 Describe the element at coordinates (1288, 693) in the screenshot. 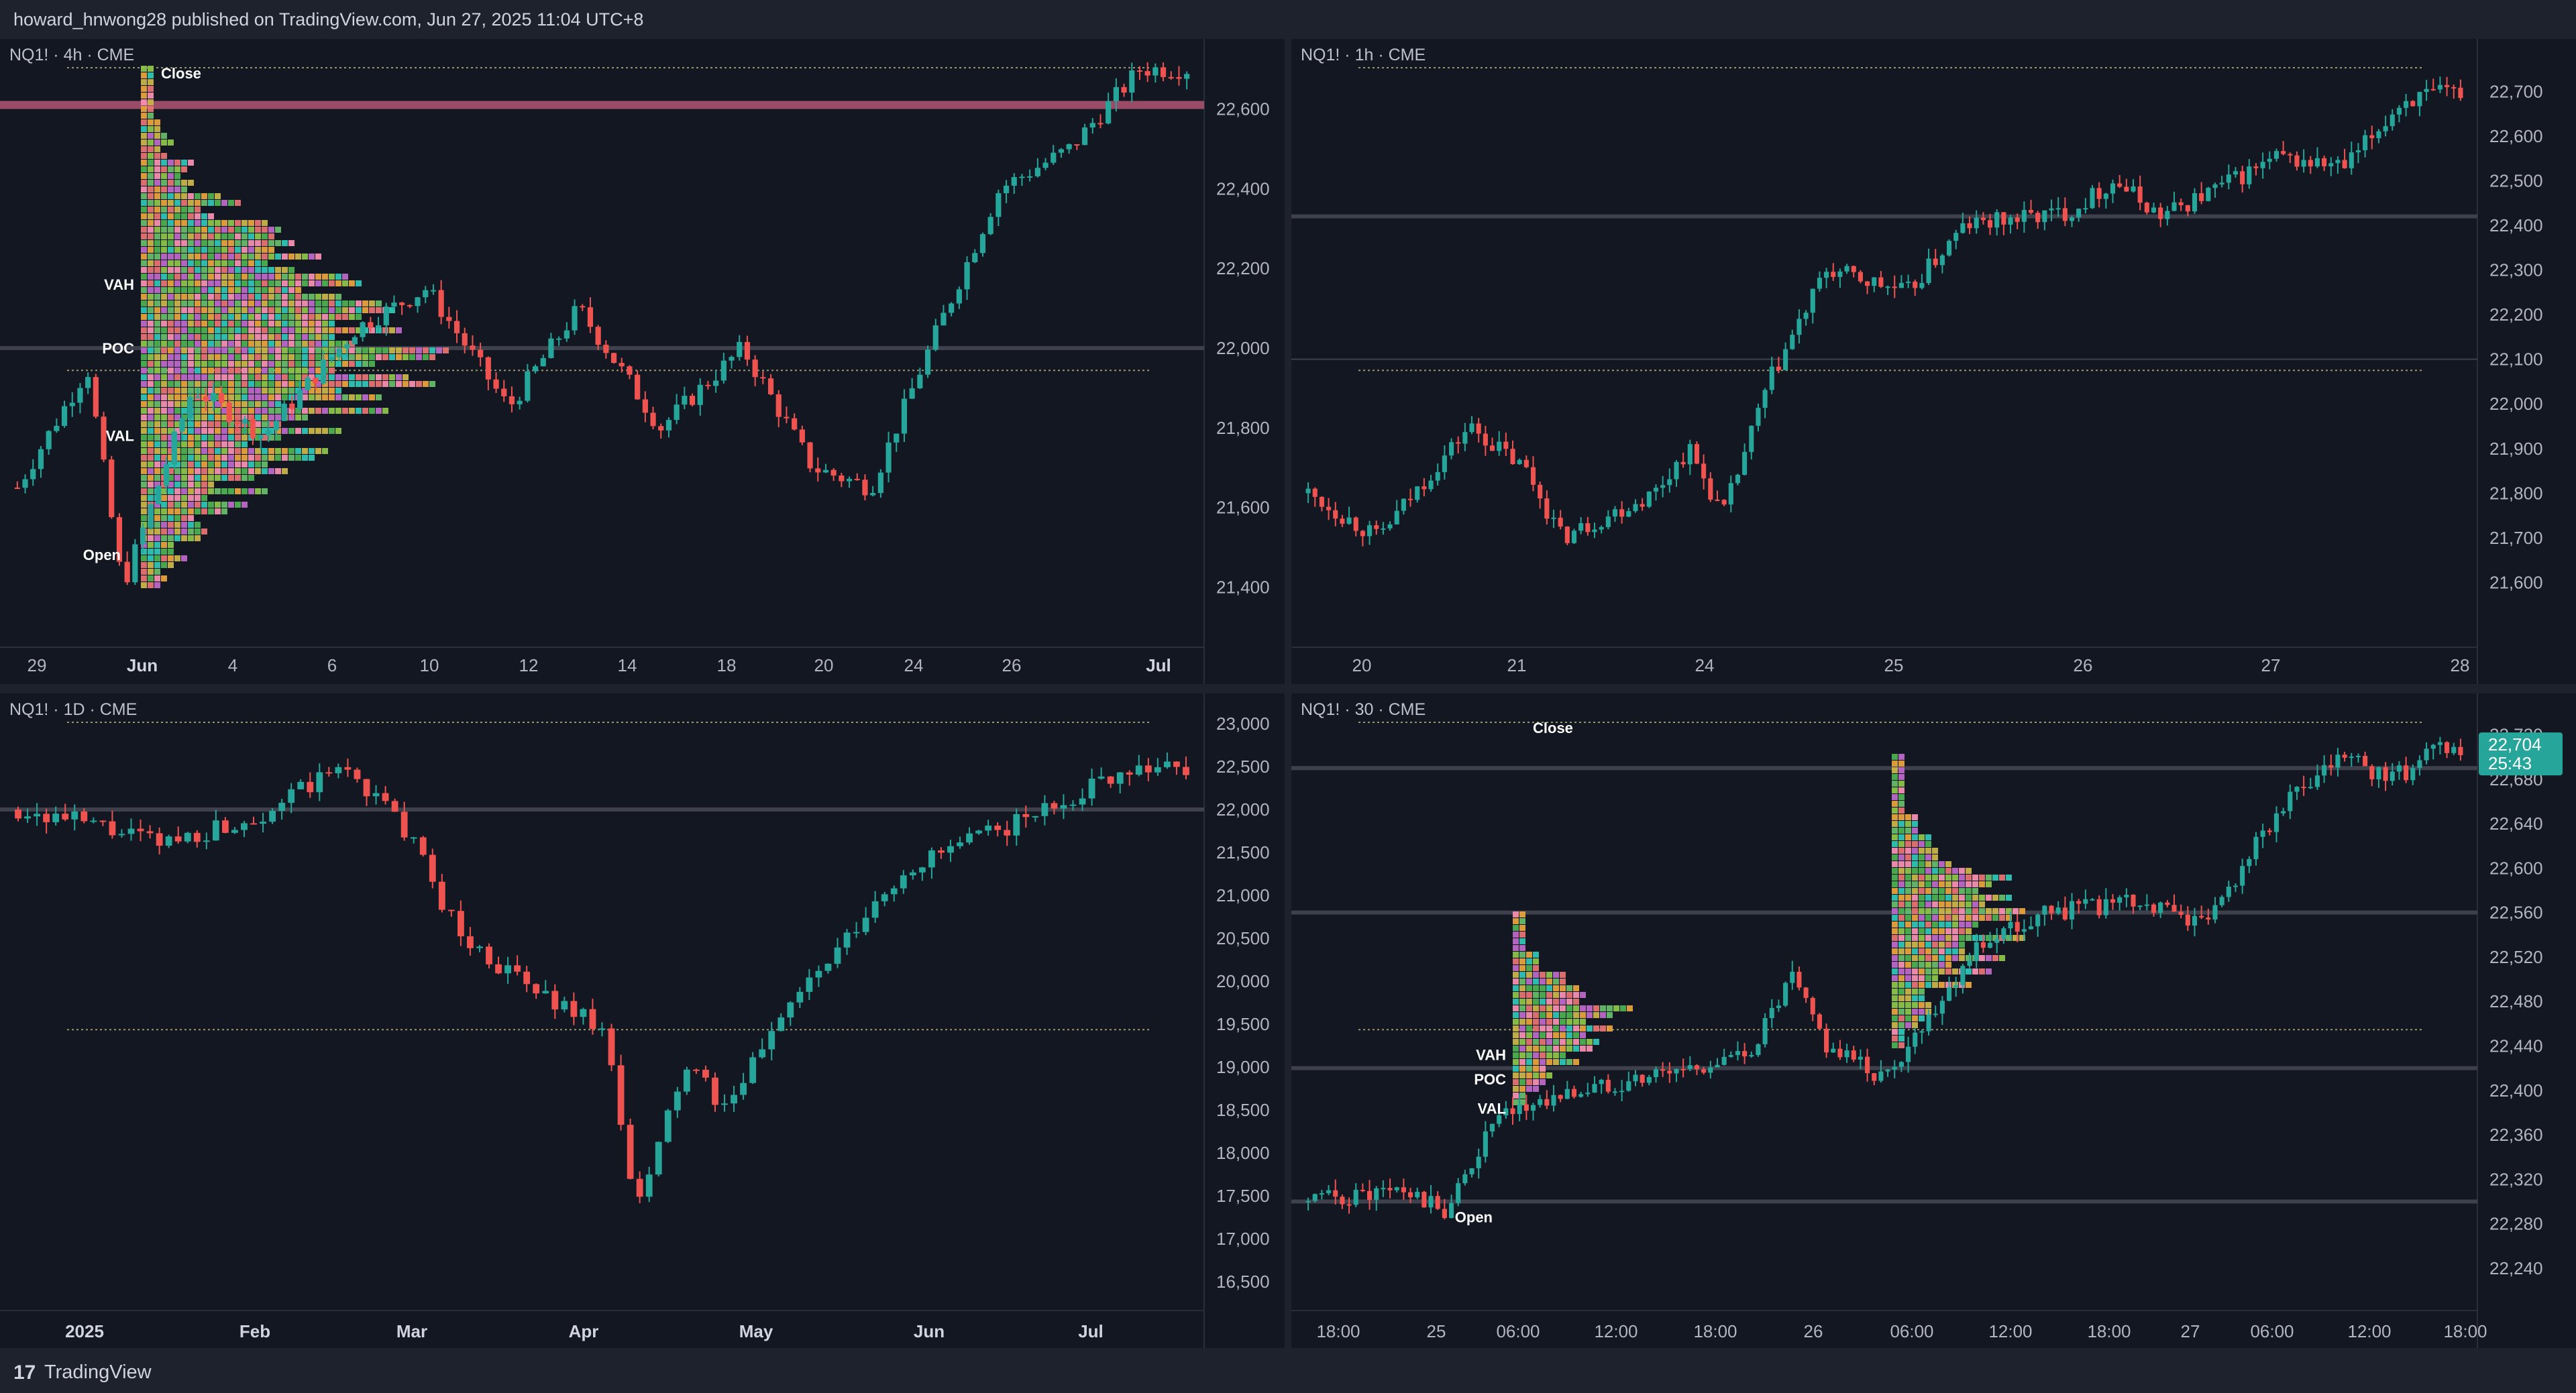

I see `panel-divider-vertical` at that location.